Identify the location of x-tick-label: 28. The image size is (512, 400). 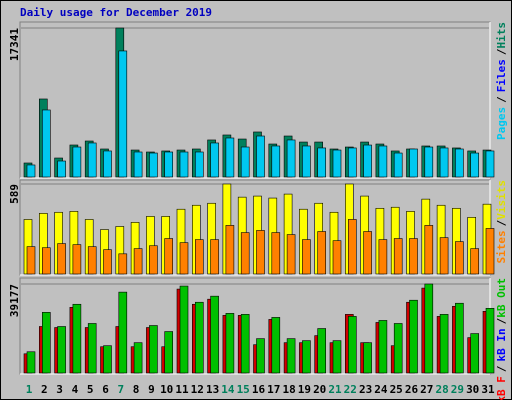
(441, 389).